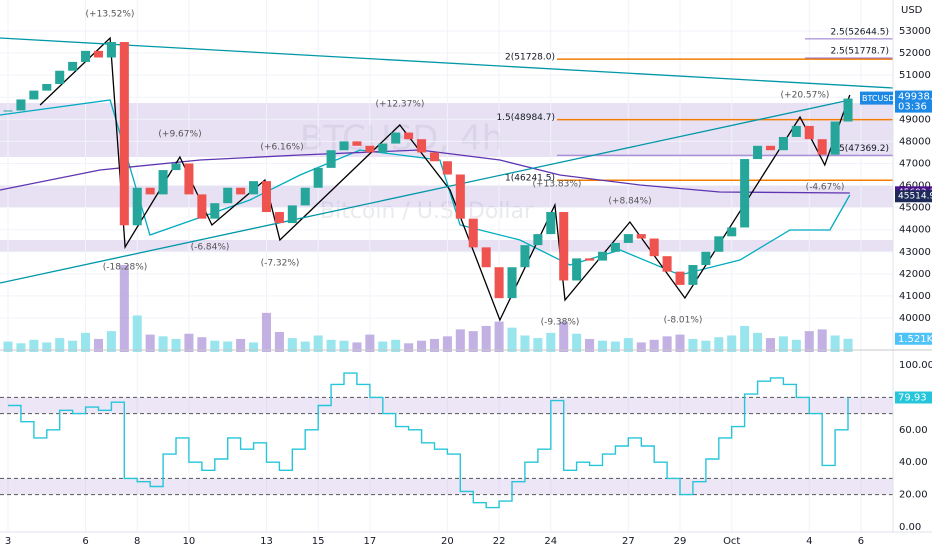 The width and height of the screenshot is (932, 550). Describe the element at coordinates (876, 98) in the screenshot. I see `symbol-tag` at that location.